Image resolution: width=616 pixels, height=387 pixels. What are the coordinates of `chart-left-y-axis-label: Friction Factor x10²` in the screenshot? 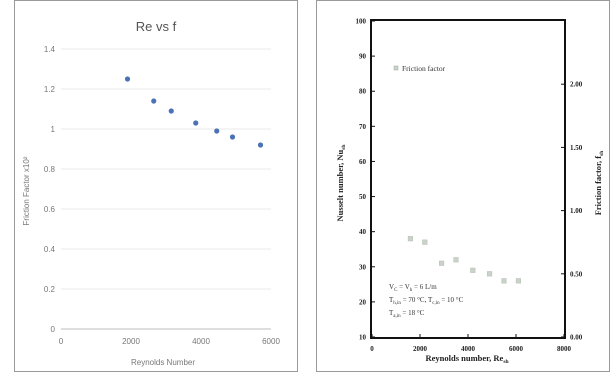 It's located at (26, 190).